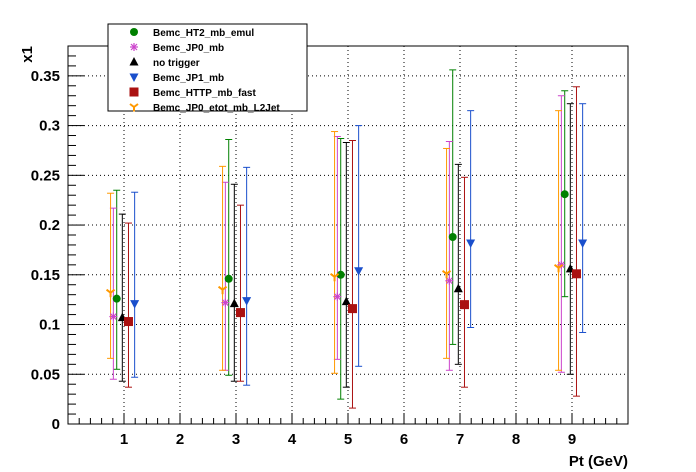 This screenshot has width=696, height=472. What do you see at coordinates (56, 424) in the screenshot?
I see `y-tick-label: 0` at bounding box center [56, 424].